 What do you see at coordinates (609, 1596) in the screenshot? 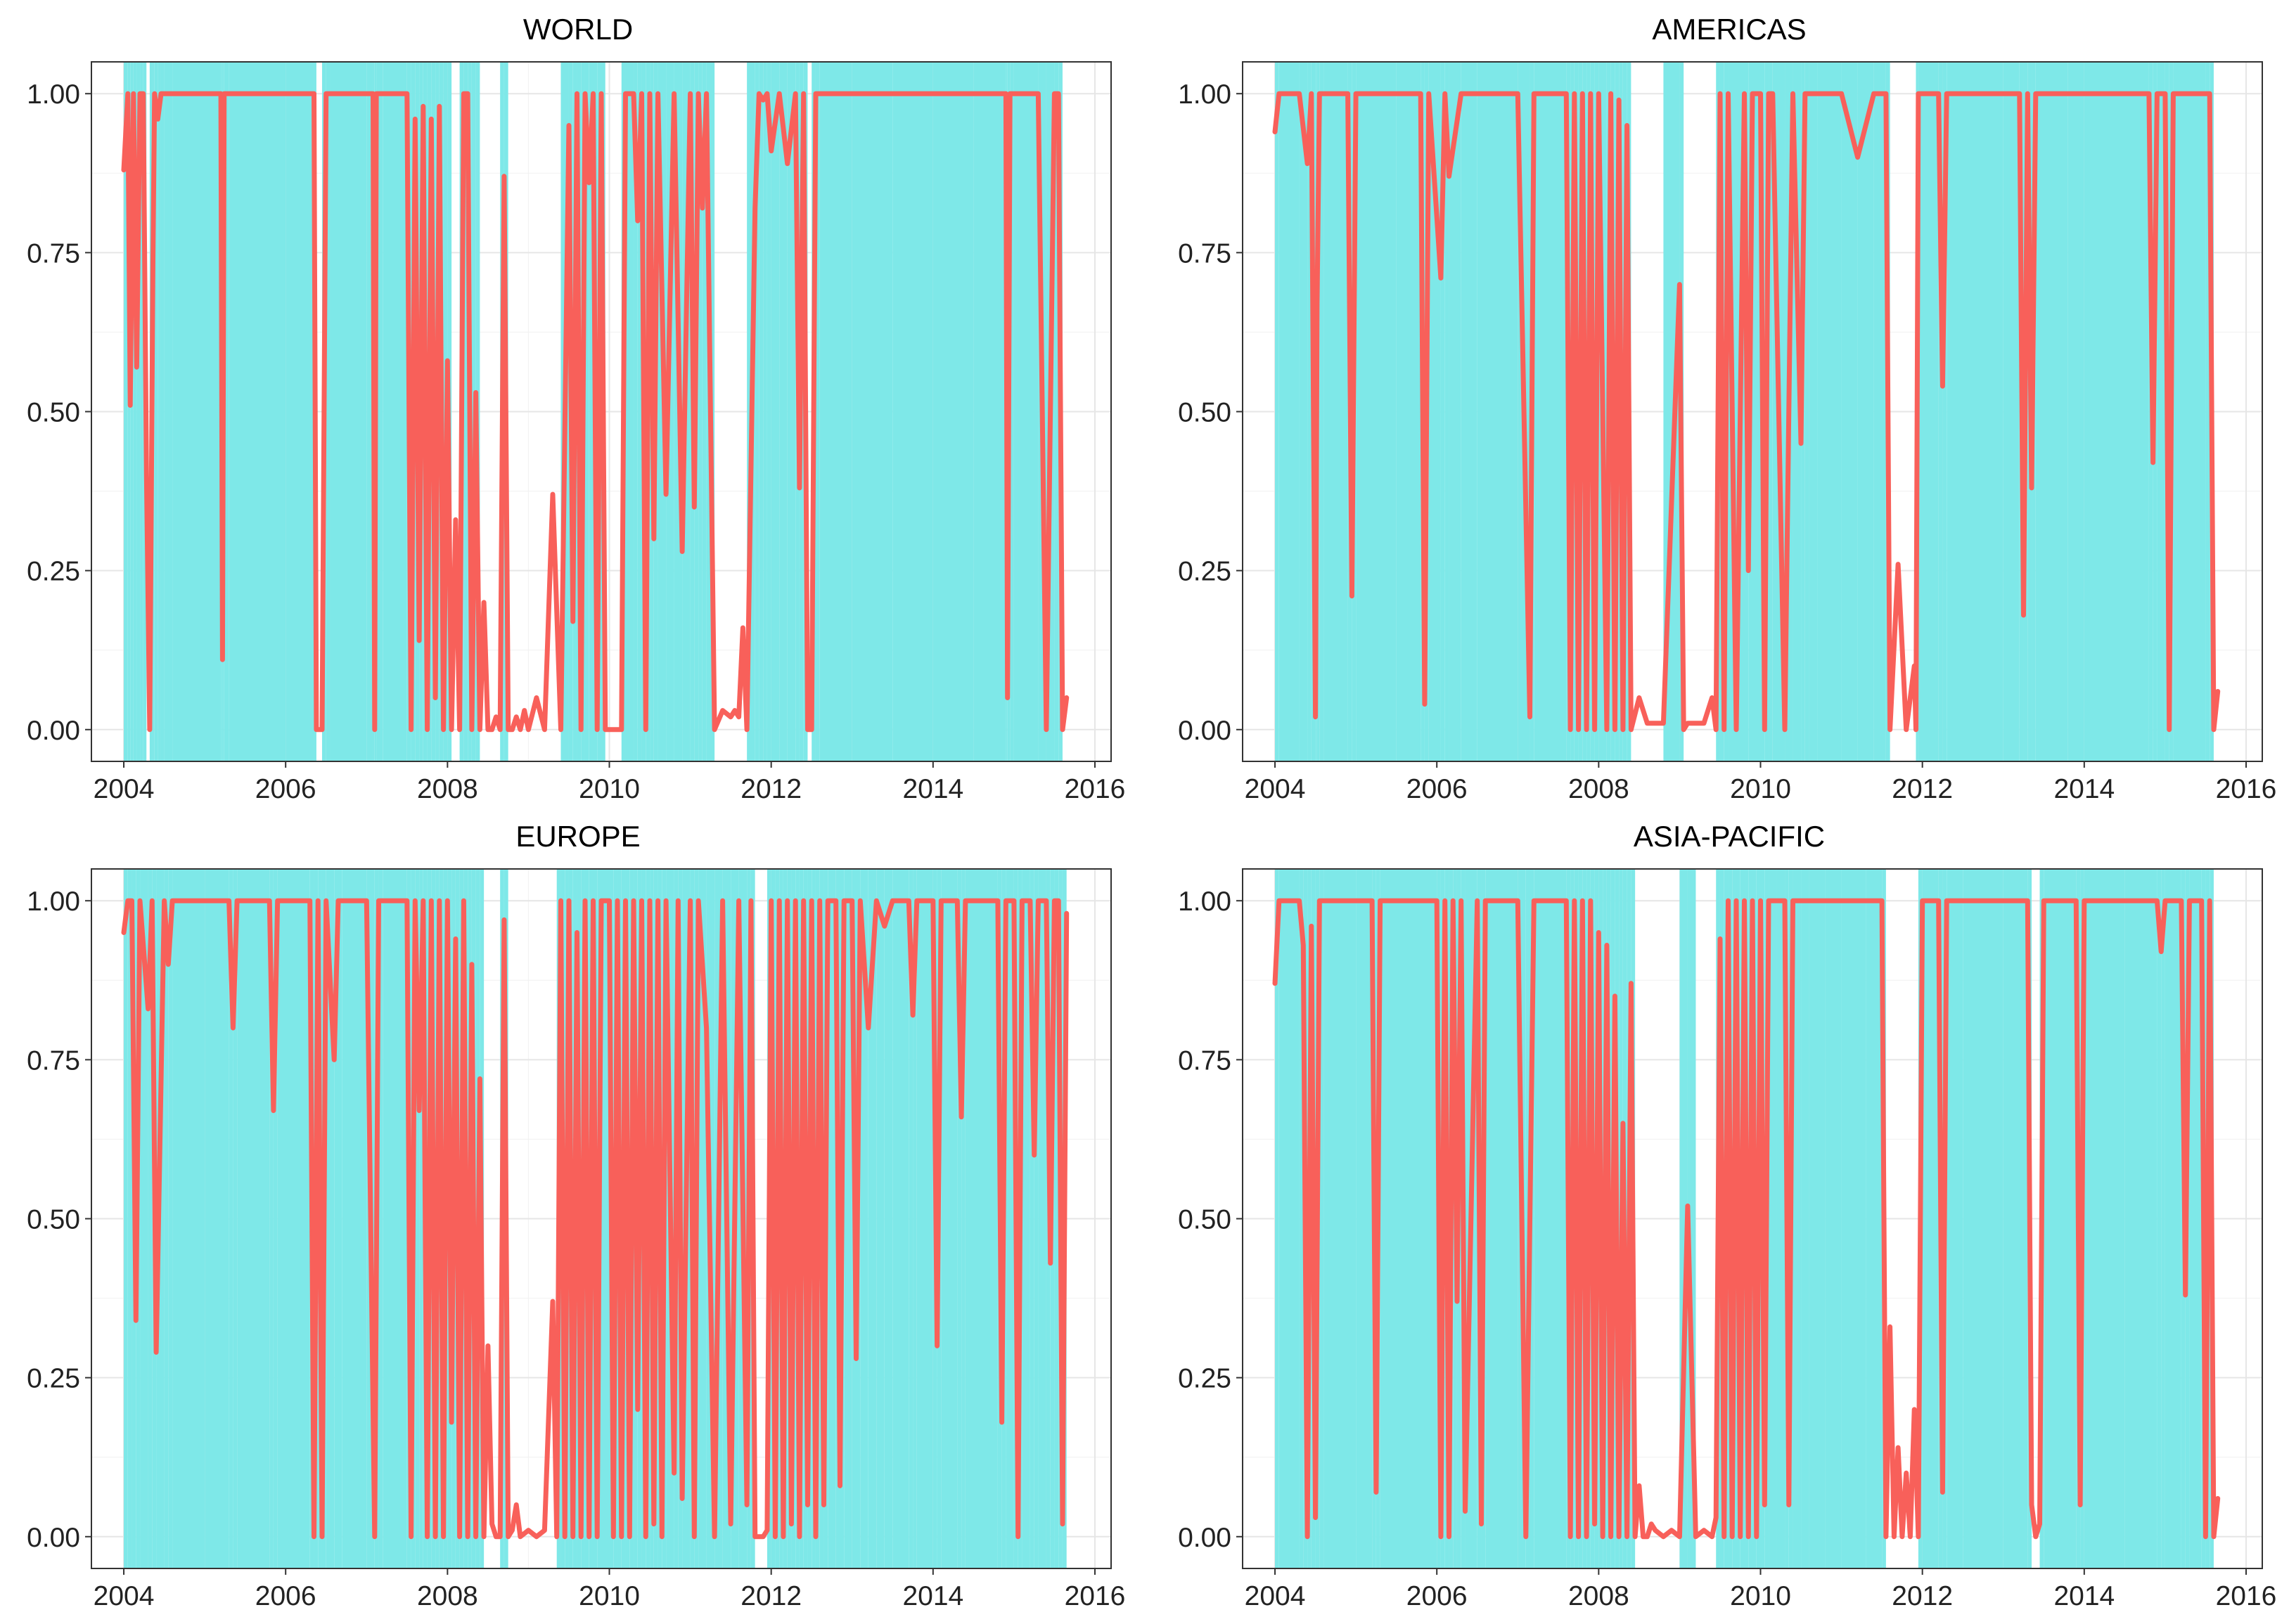
I see `x-tick-label: 2010` at bounding box center [609, 1596].